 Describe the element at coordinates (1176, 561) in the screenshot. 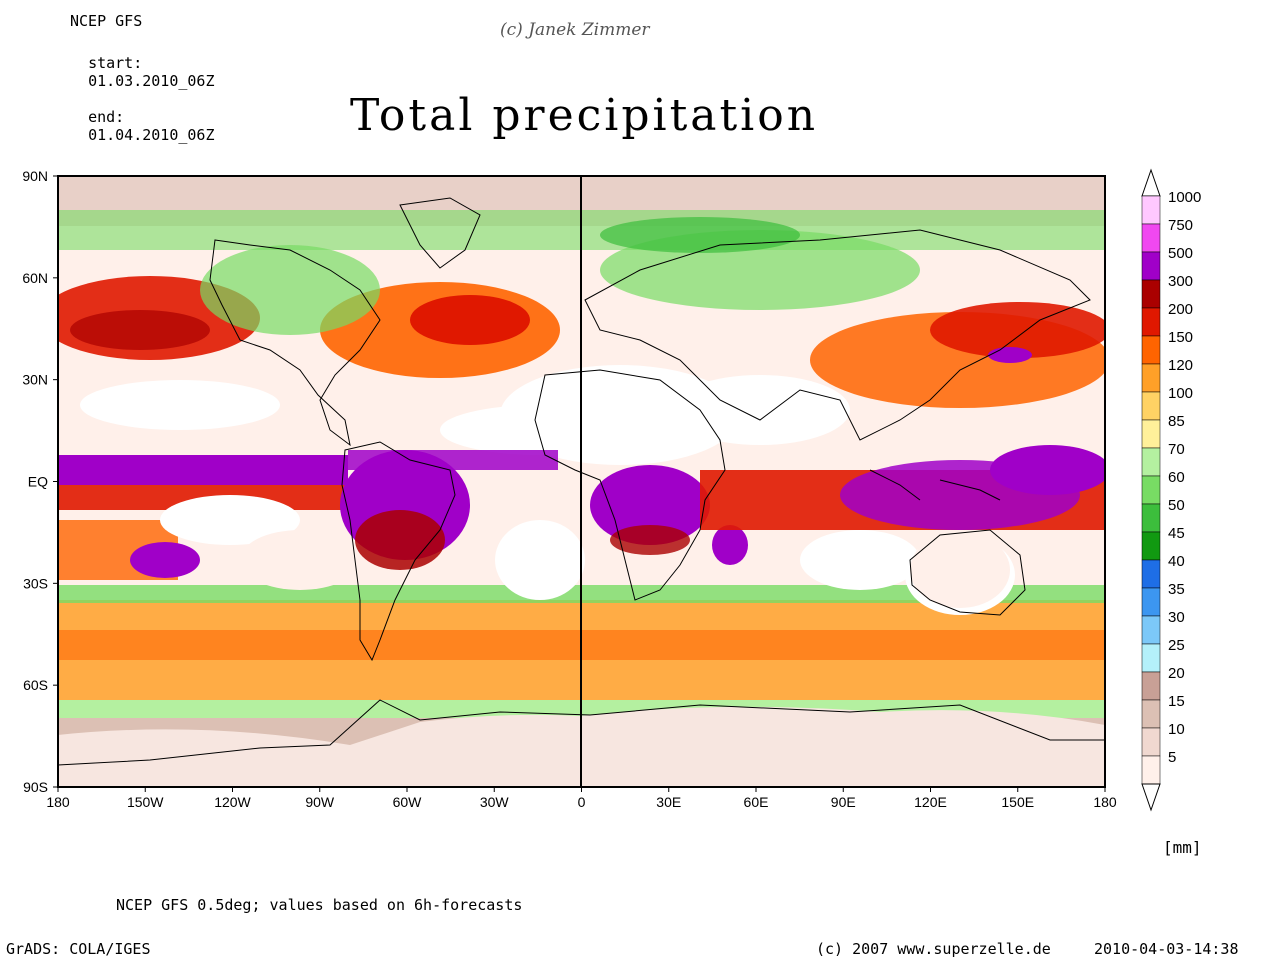

I see `legend-level-label: 40` at that location.